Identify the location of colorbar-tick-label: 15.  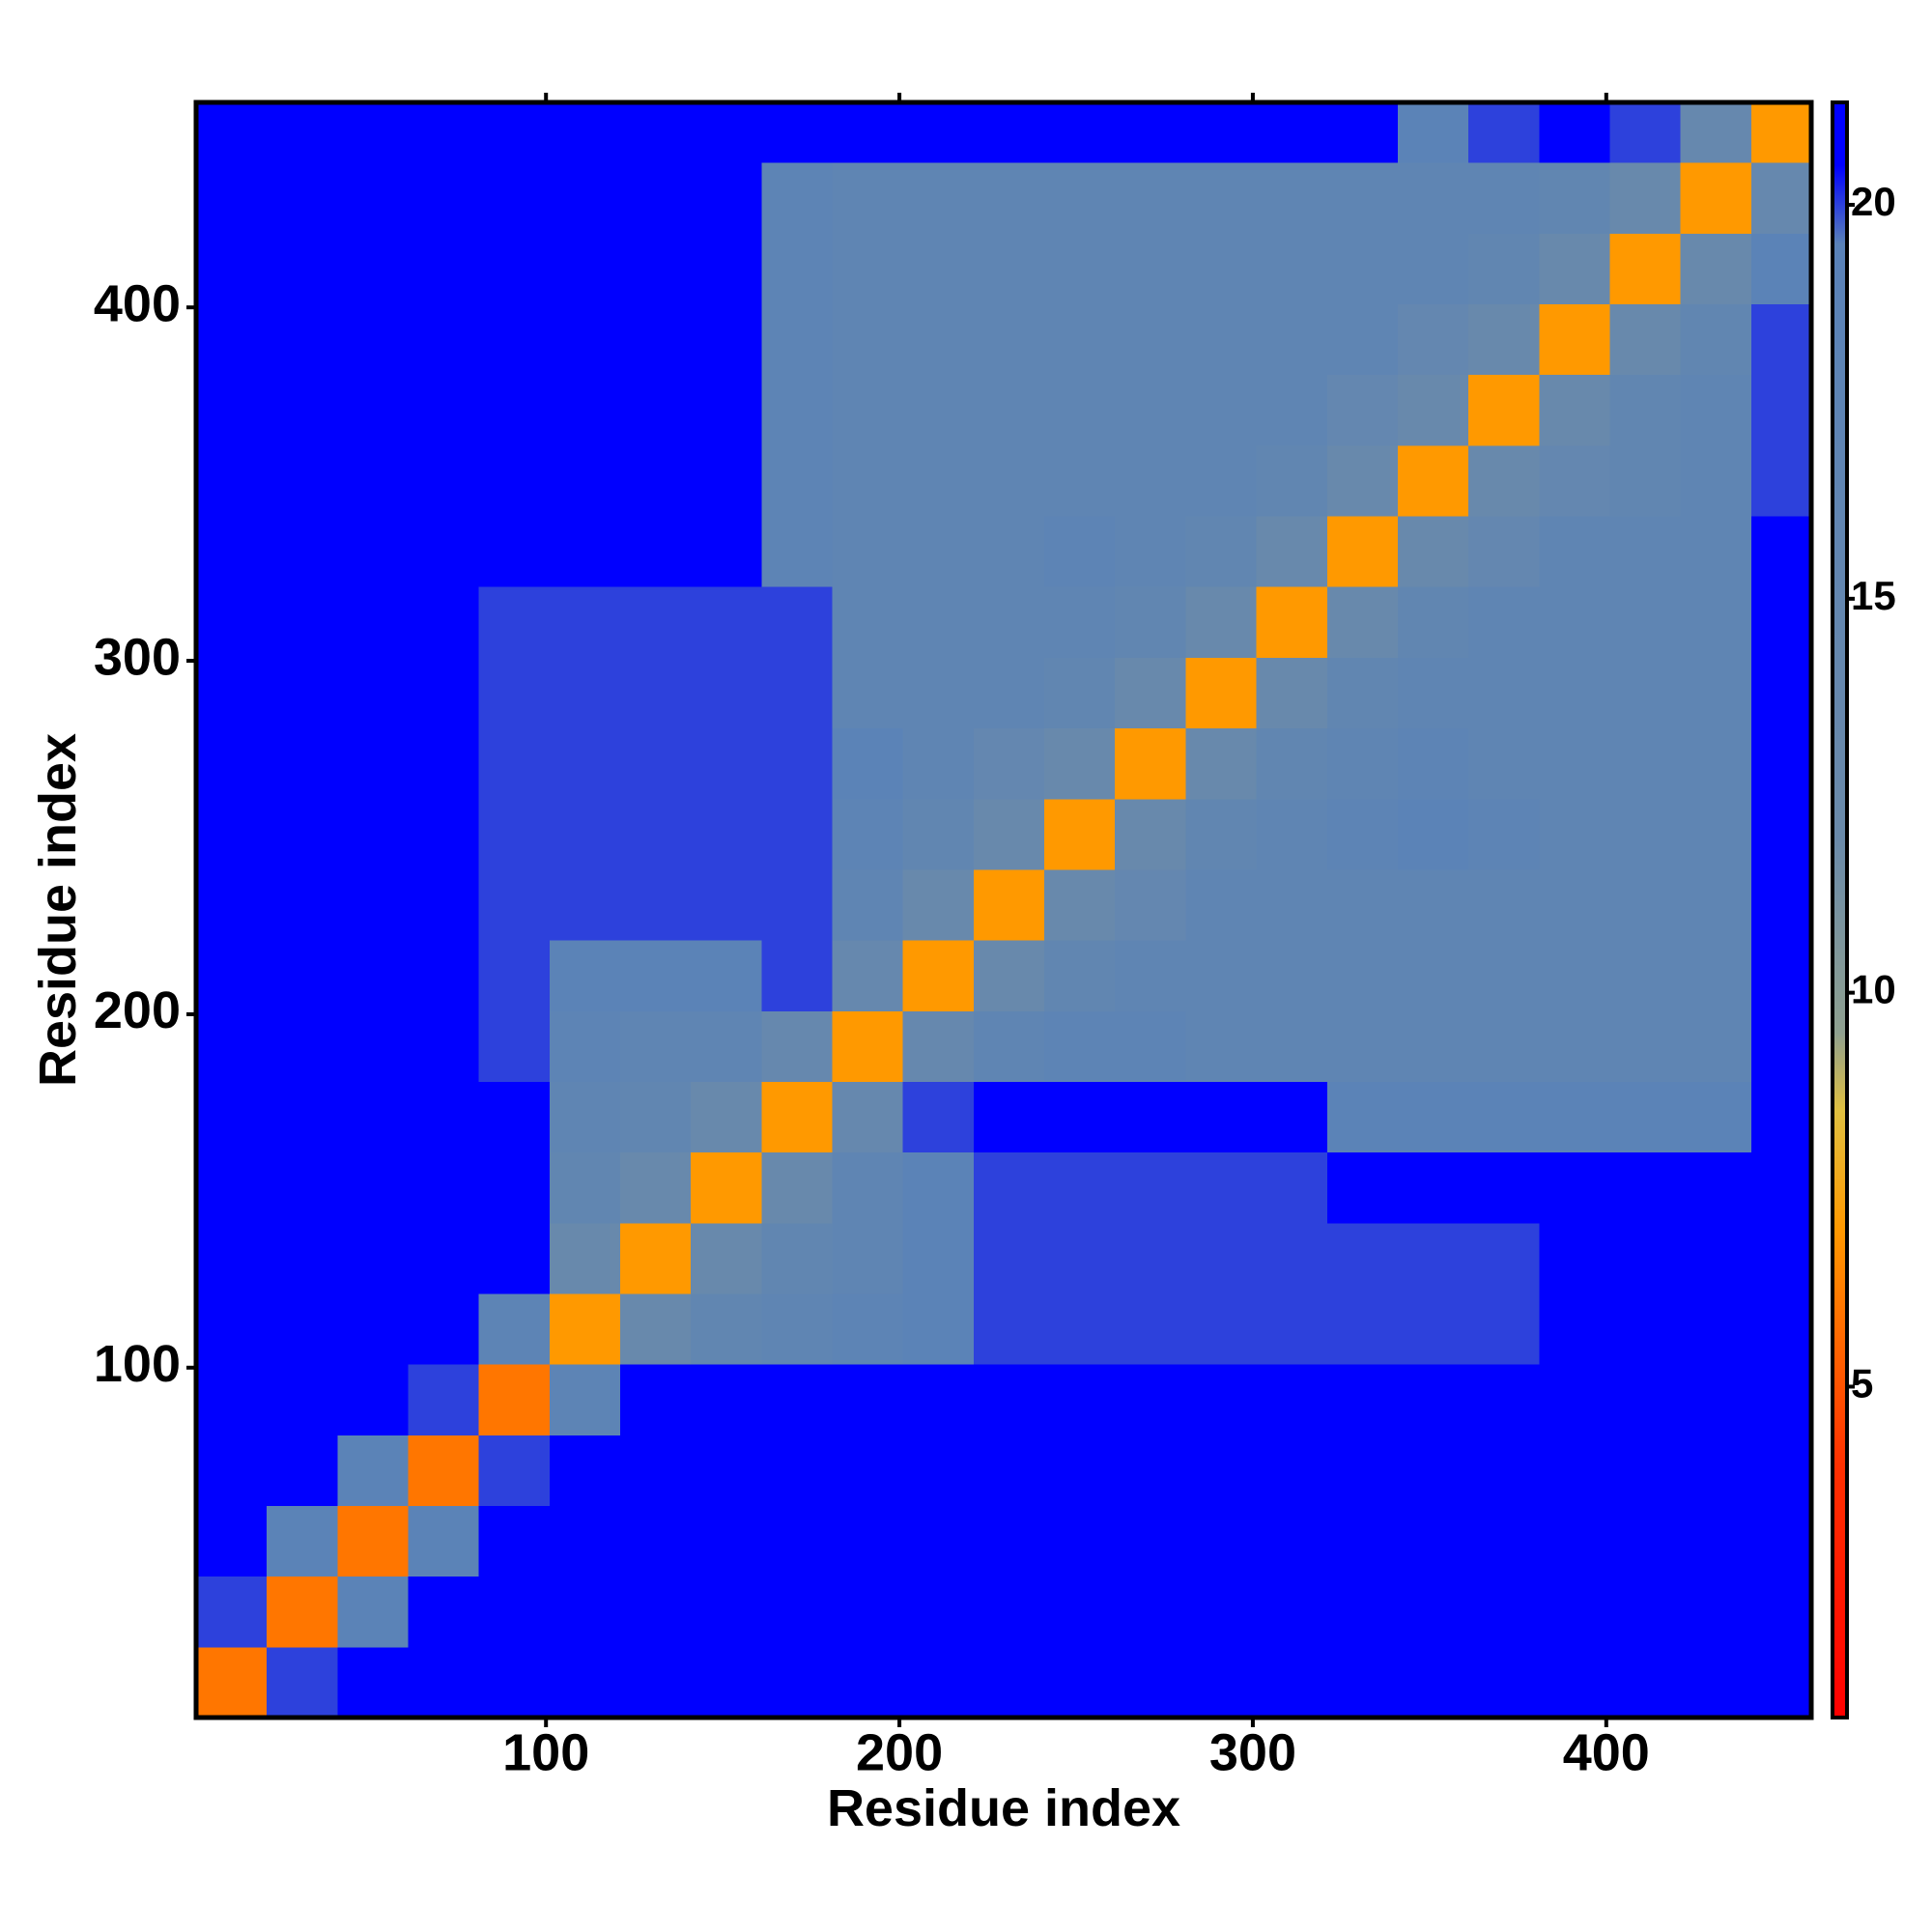
(1873, 595).